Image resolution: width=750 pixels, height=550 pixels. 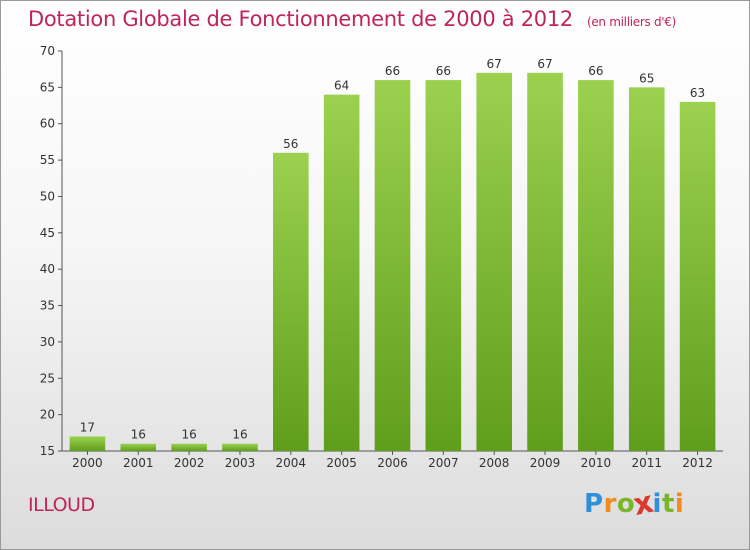 What do you see at coordinates (341, 463) in the screenshot?
I see `x-tick-label: 2005` at bounding box center [341, 463].